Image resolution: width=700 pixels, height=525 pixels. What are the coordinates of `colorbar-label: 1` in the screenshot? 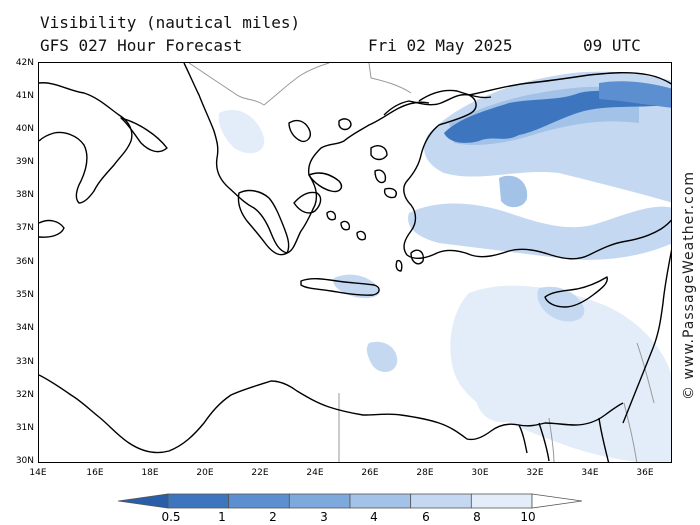 It's located at (222, 517).